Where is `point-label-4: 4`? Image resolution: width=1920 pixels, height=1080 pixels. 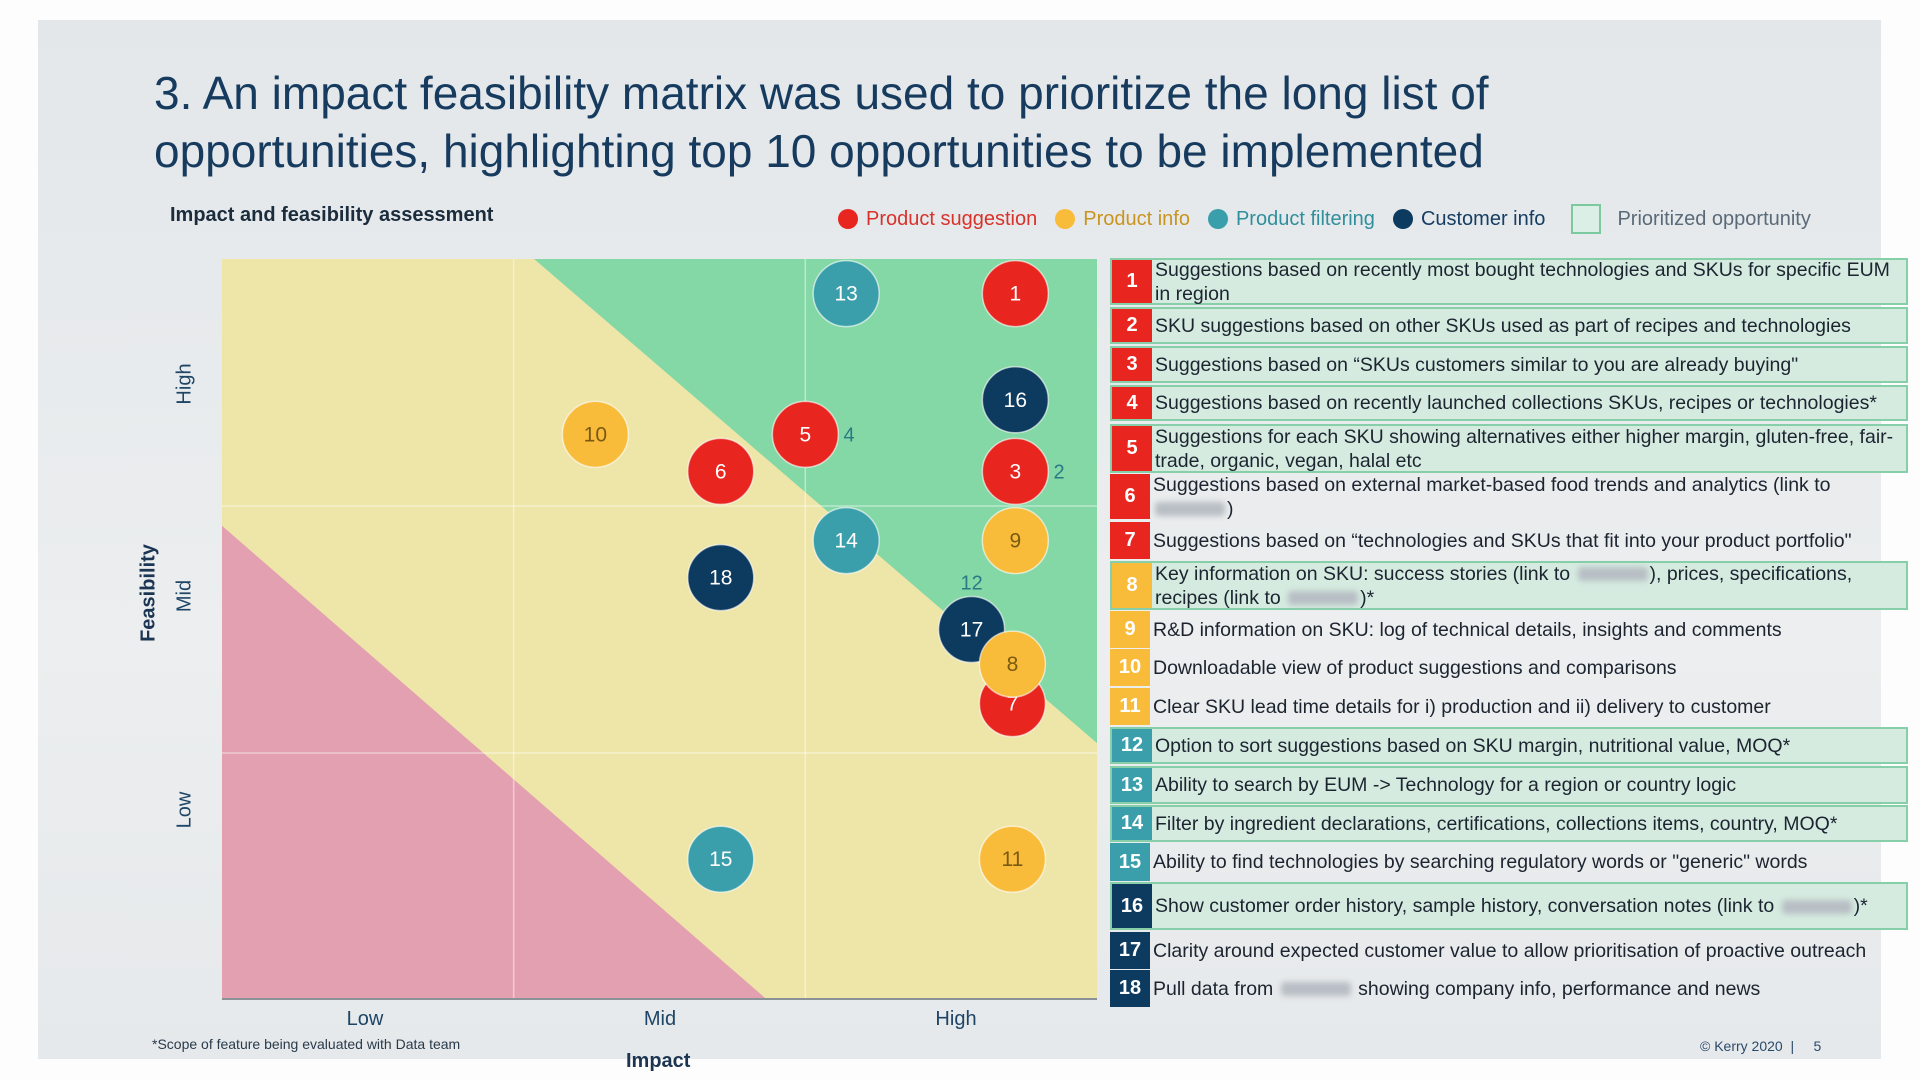
point-label-4: 4 is located at coordinates (849, 435).